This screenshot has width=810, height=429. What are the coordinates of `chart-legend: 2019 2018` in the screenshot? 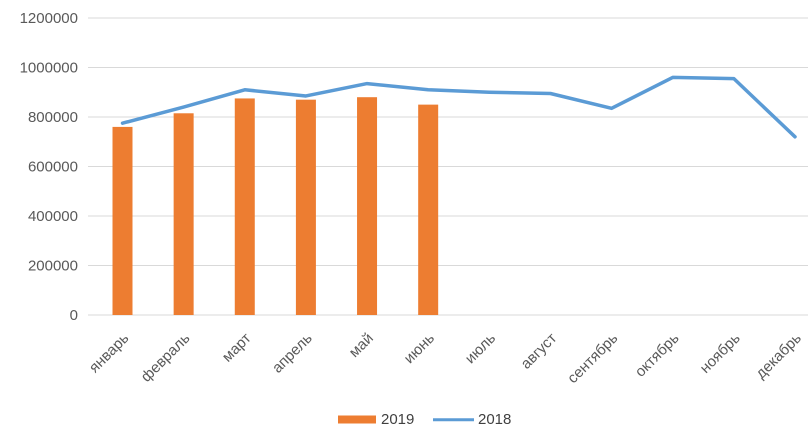 It's located at (424, 419).